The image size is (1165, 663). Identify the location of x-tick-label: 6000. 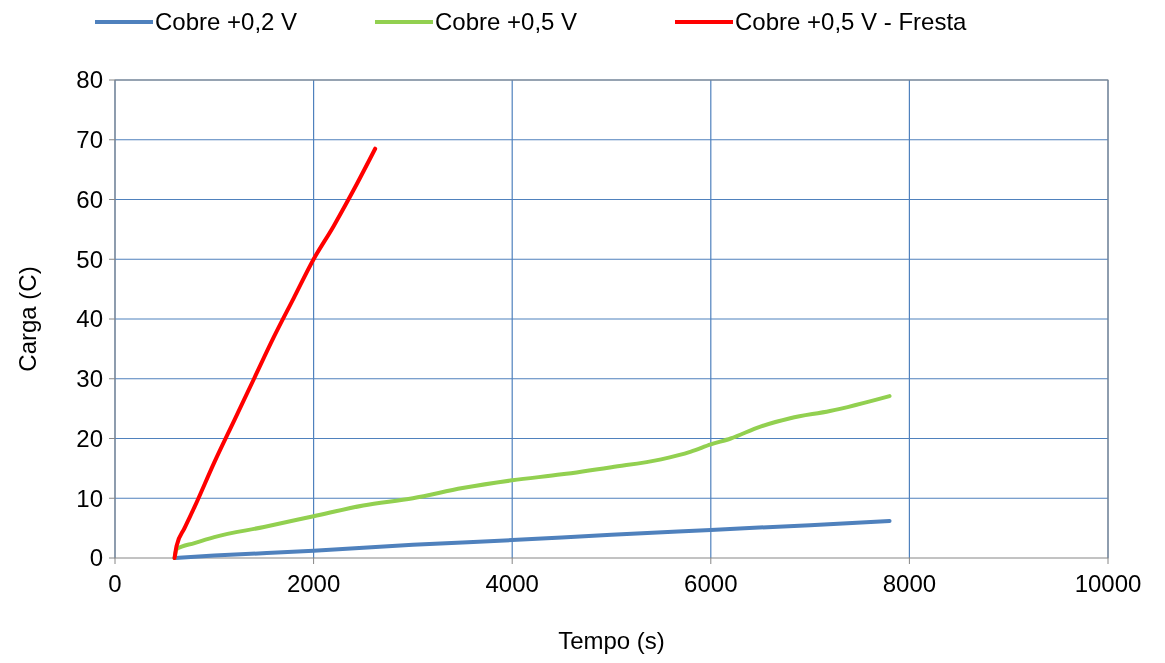
(711, 583).